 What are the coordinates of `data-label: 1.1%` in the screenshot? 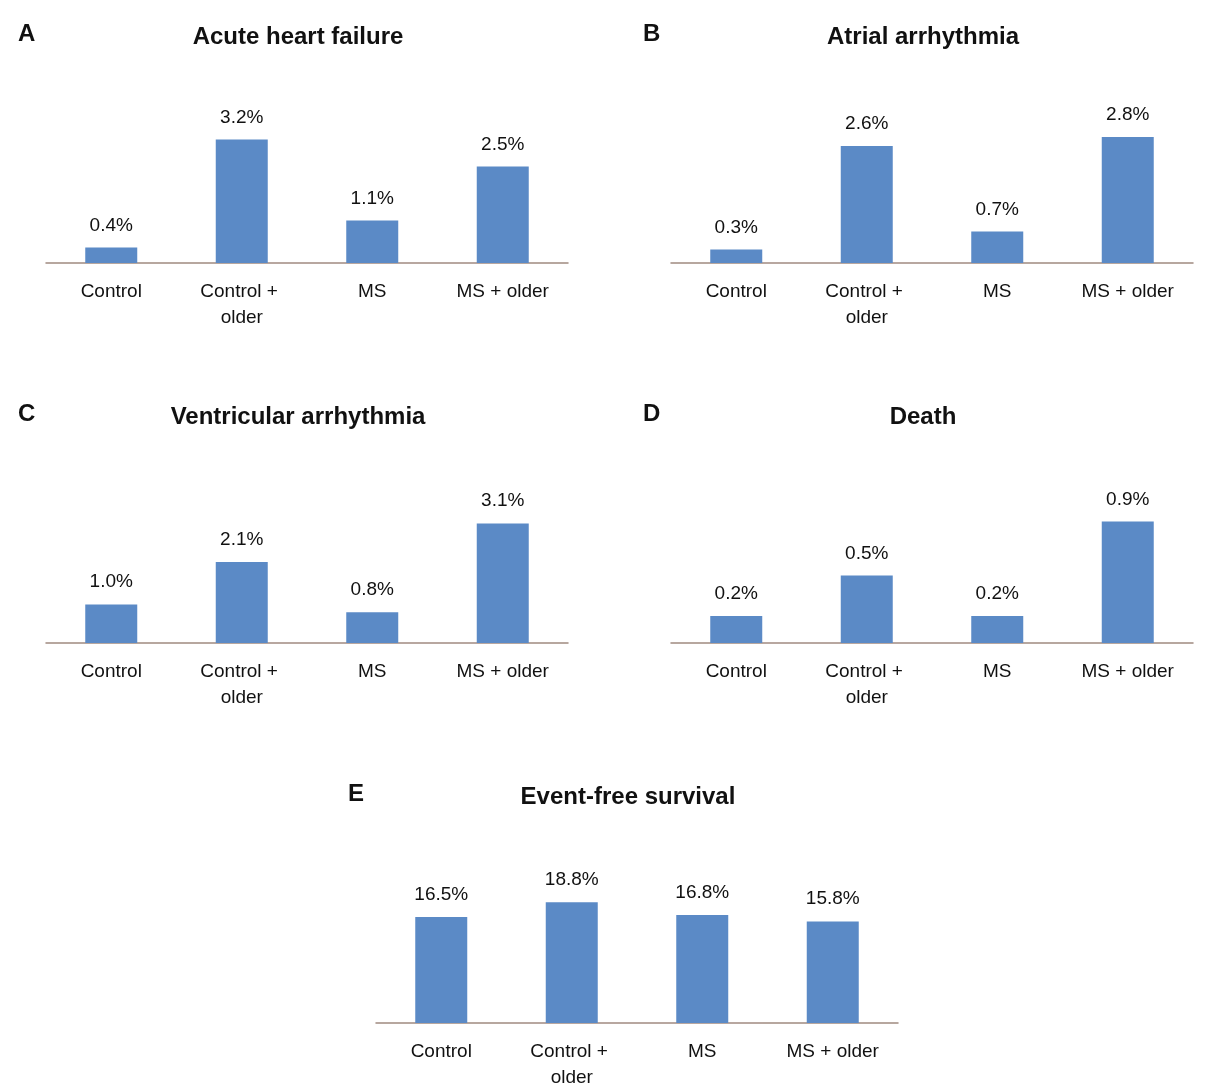 It's located at (372, 197).